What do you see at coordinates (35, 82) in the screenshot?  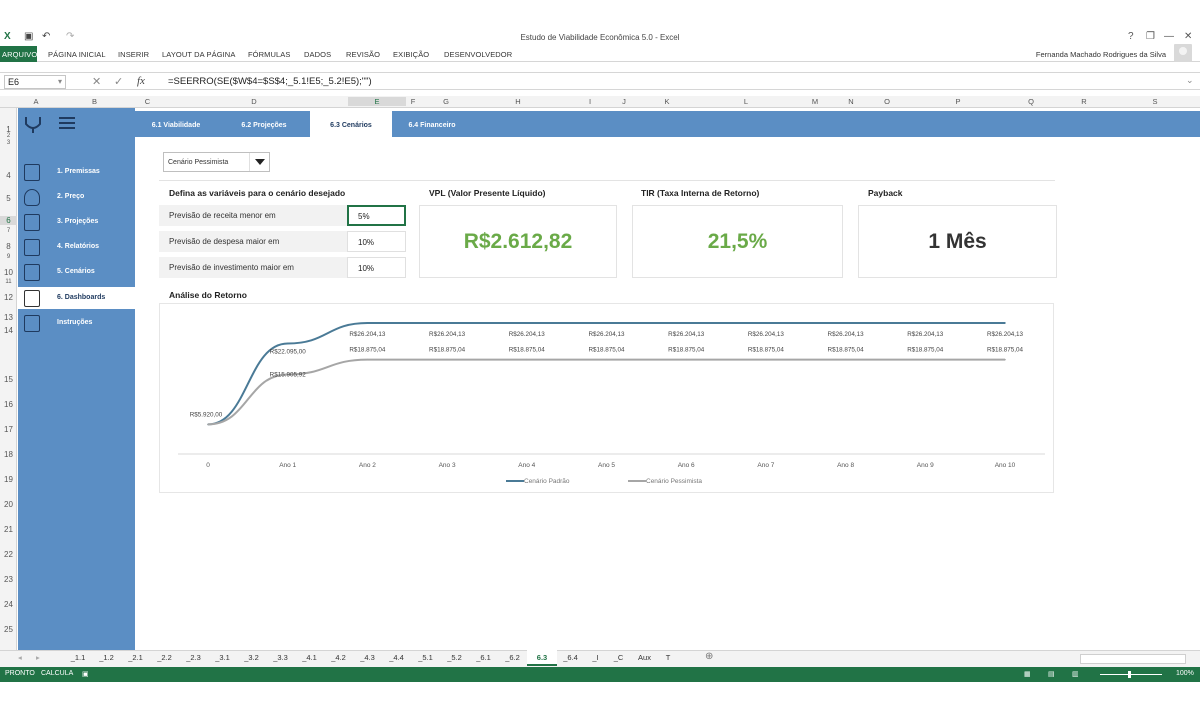 I see `name-box: E6` at bounding box center [35, 82].